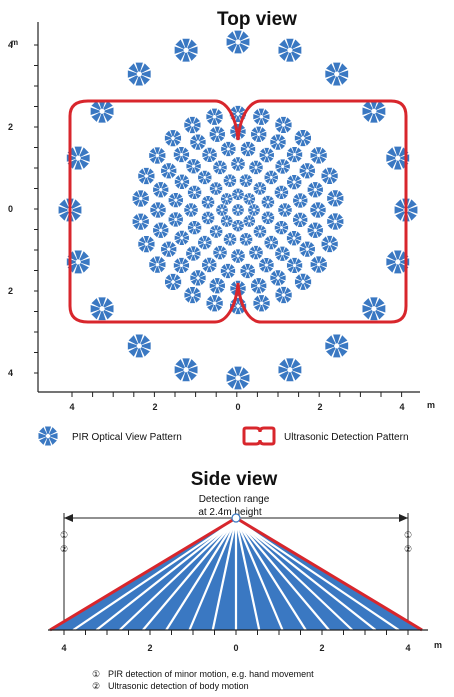 The width and height of the screenshot is (454, 697). Describe the element at coordinates (431, 405) in the screenshot. I see `x-axis-unit: m` at that location.